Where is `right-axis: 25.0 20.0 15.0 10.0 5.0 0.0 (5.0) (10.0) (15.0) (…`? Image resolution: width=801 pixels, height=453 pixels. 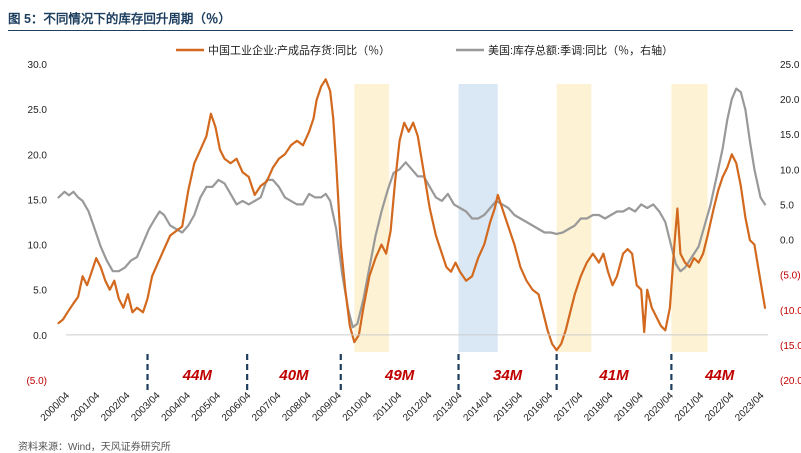
right-axis: 25.0 20.0 15.0 10.0 5.0 0.0 (5.0) (10.0) (15.0) (… is located at coordinates (790, 223).